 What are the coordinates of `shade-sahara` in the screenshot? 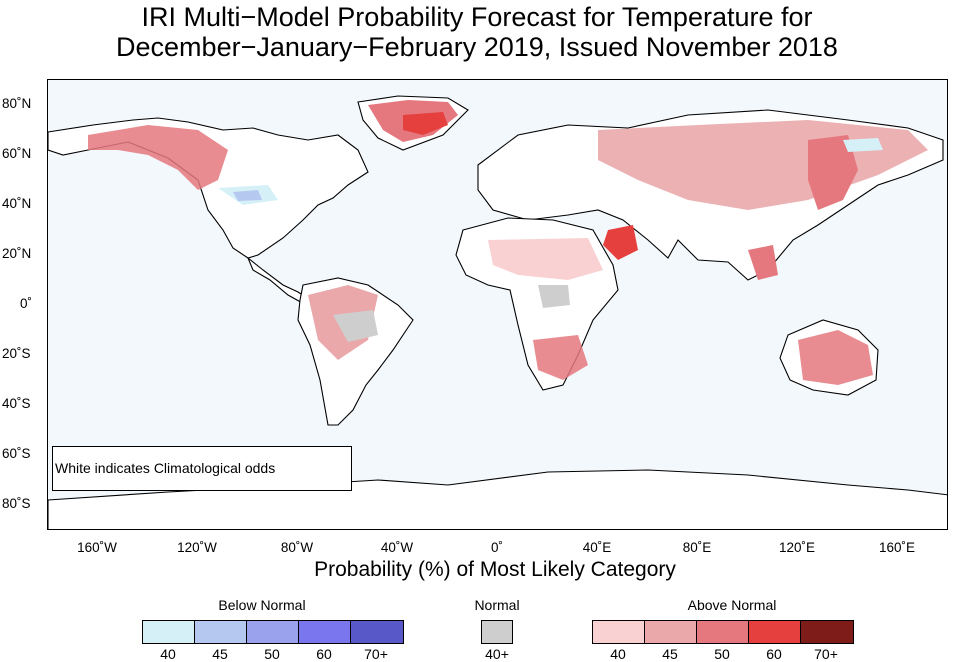 It's located at (545, 259).